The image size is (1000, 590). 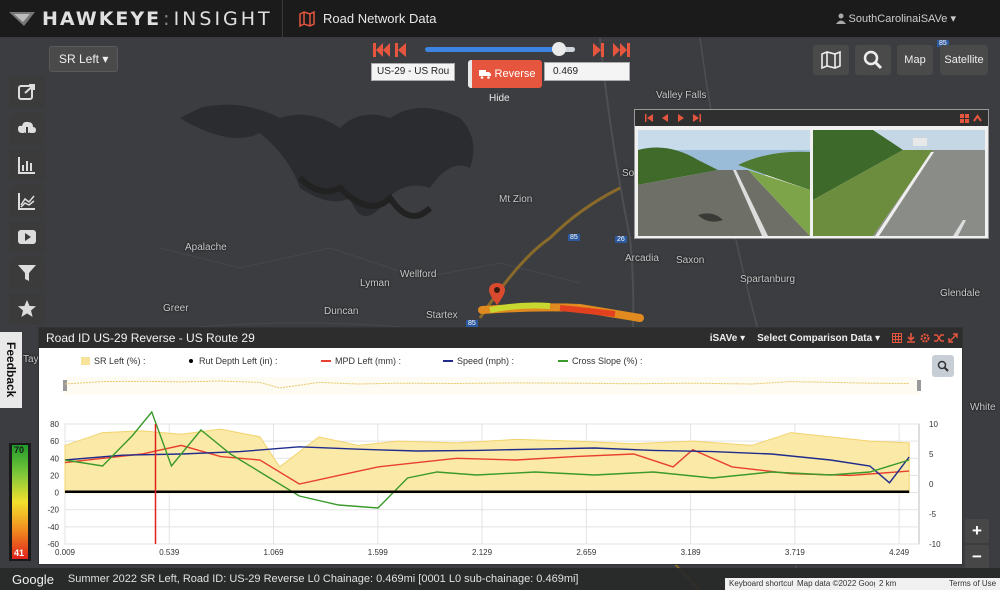 What do you see at coordinates (505, 74) in the screenshot?
I see `reverse-button: Reverse` at bounding box center [505, 74].